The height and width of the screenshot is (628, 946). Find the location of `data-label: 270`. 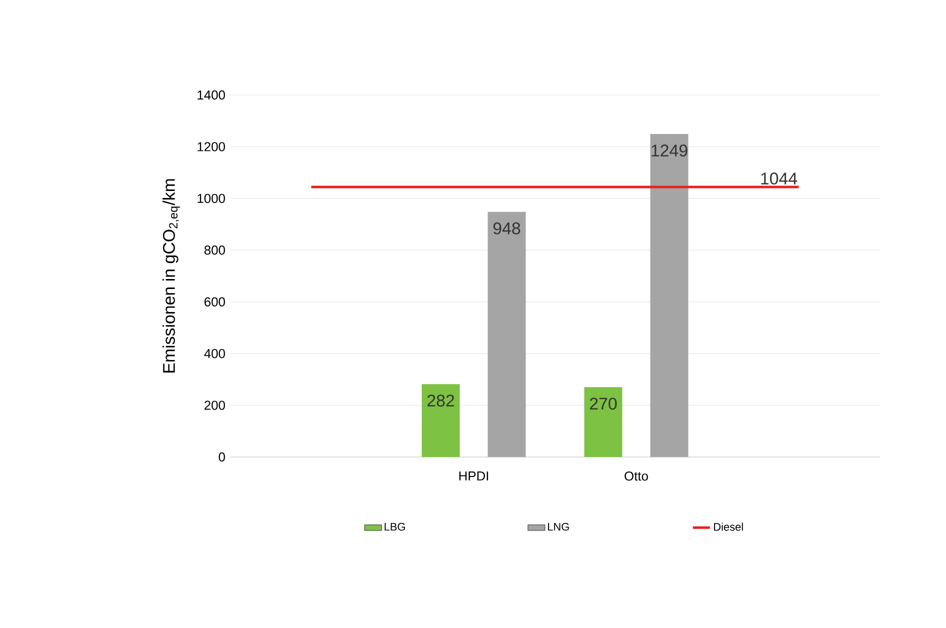

data-label: 270 is located at coordinates (603, 404).